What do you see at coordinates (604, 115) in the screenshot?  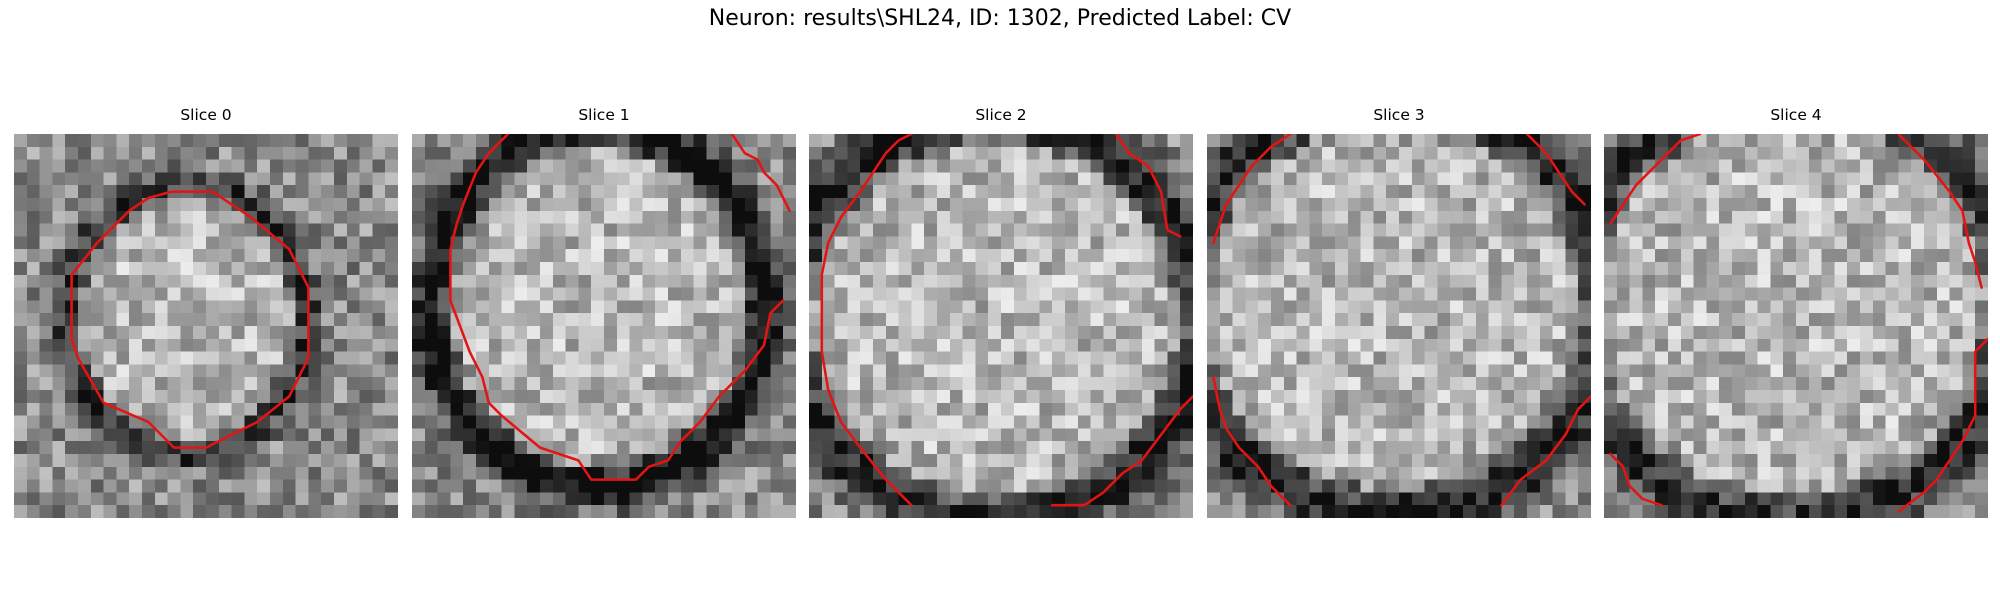 I see `slice-title-1: Slice 1` at bounding box center [604, 115].